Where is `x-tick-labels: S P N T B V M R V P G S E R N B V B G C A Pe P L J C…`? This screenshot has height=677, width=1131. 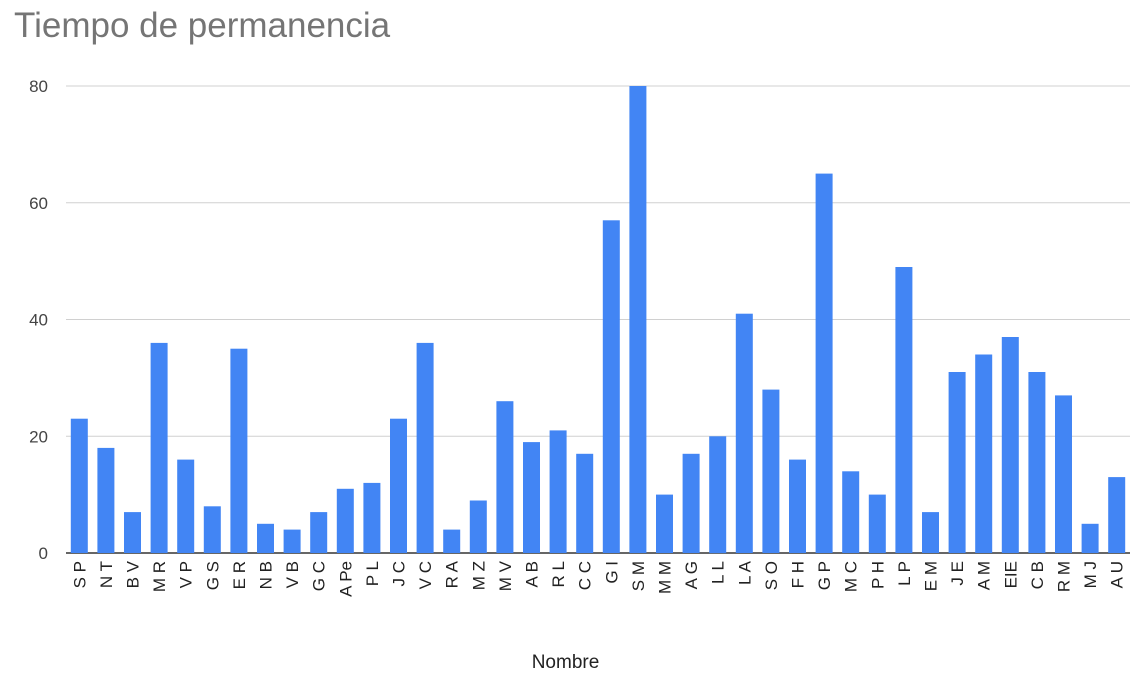
x-tick-labels: S P N T B V M R V P G S E R N B V B G C A Pe P L J C… is located at coordinates (598, 578).